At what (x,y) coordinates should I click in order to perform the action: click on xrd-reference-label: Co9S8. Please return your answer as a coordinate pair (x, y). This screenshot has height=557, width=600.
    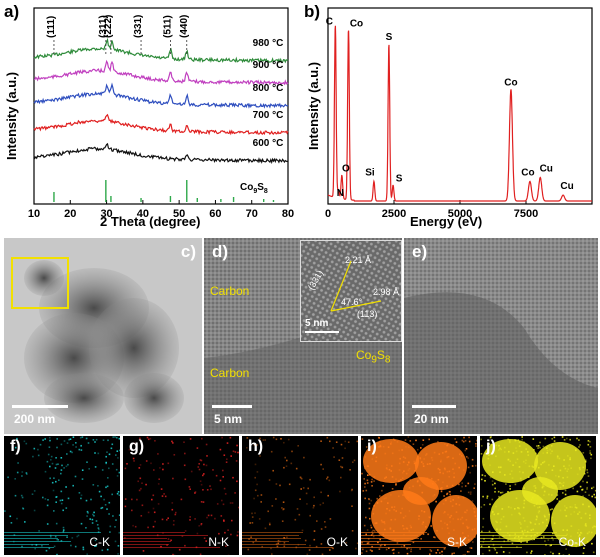
    Looking at the image, I should click on (254, 188).